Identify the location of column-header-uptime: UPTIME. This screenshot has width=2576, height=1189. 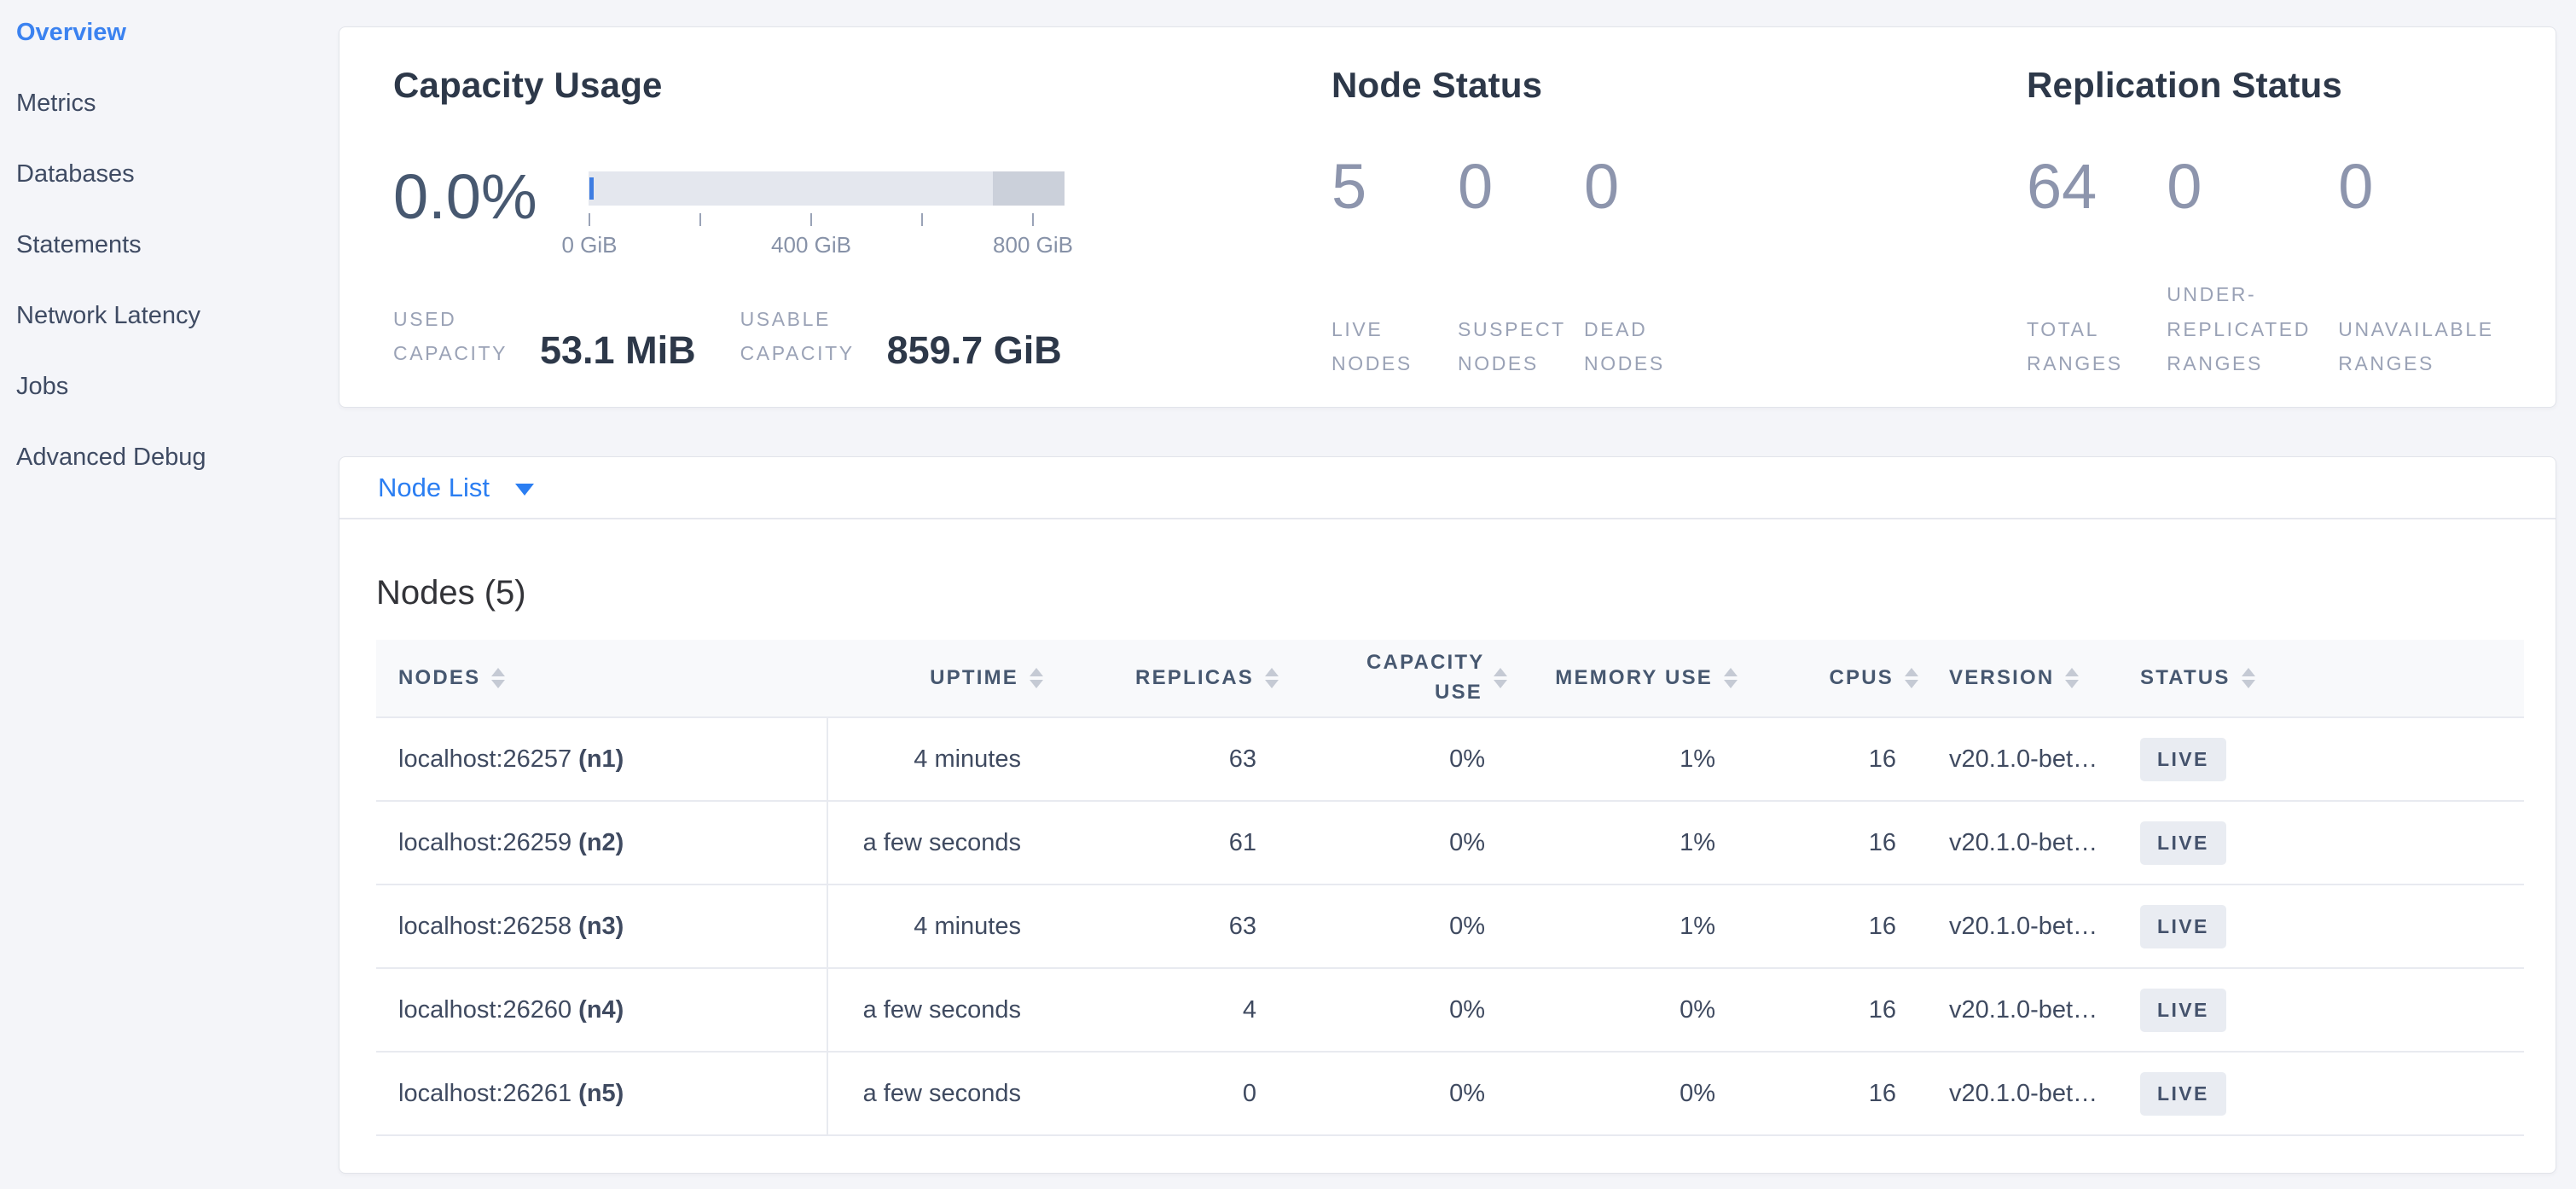
(935, 678).